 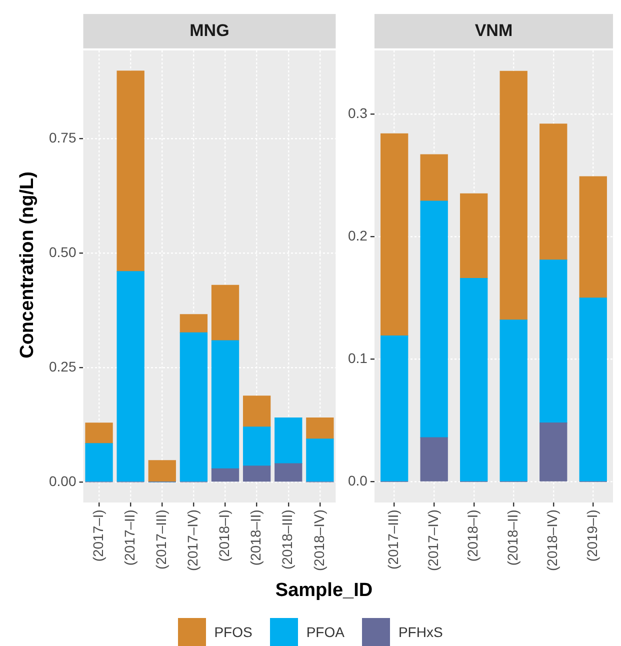 I want to click on x-tick-label: (2018–III), so click(x=287, y=540).